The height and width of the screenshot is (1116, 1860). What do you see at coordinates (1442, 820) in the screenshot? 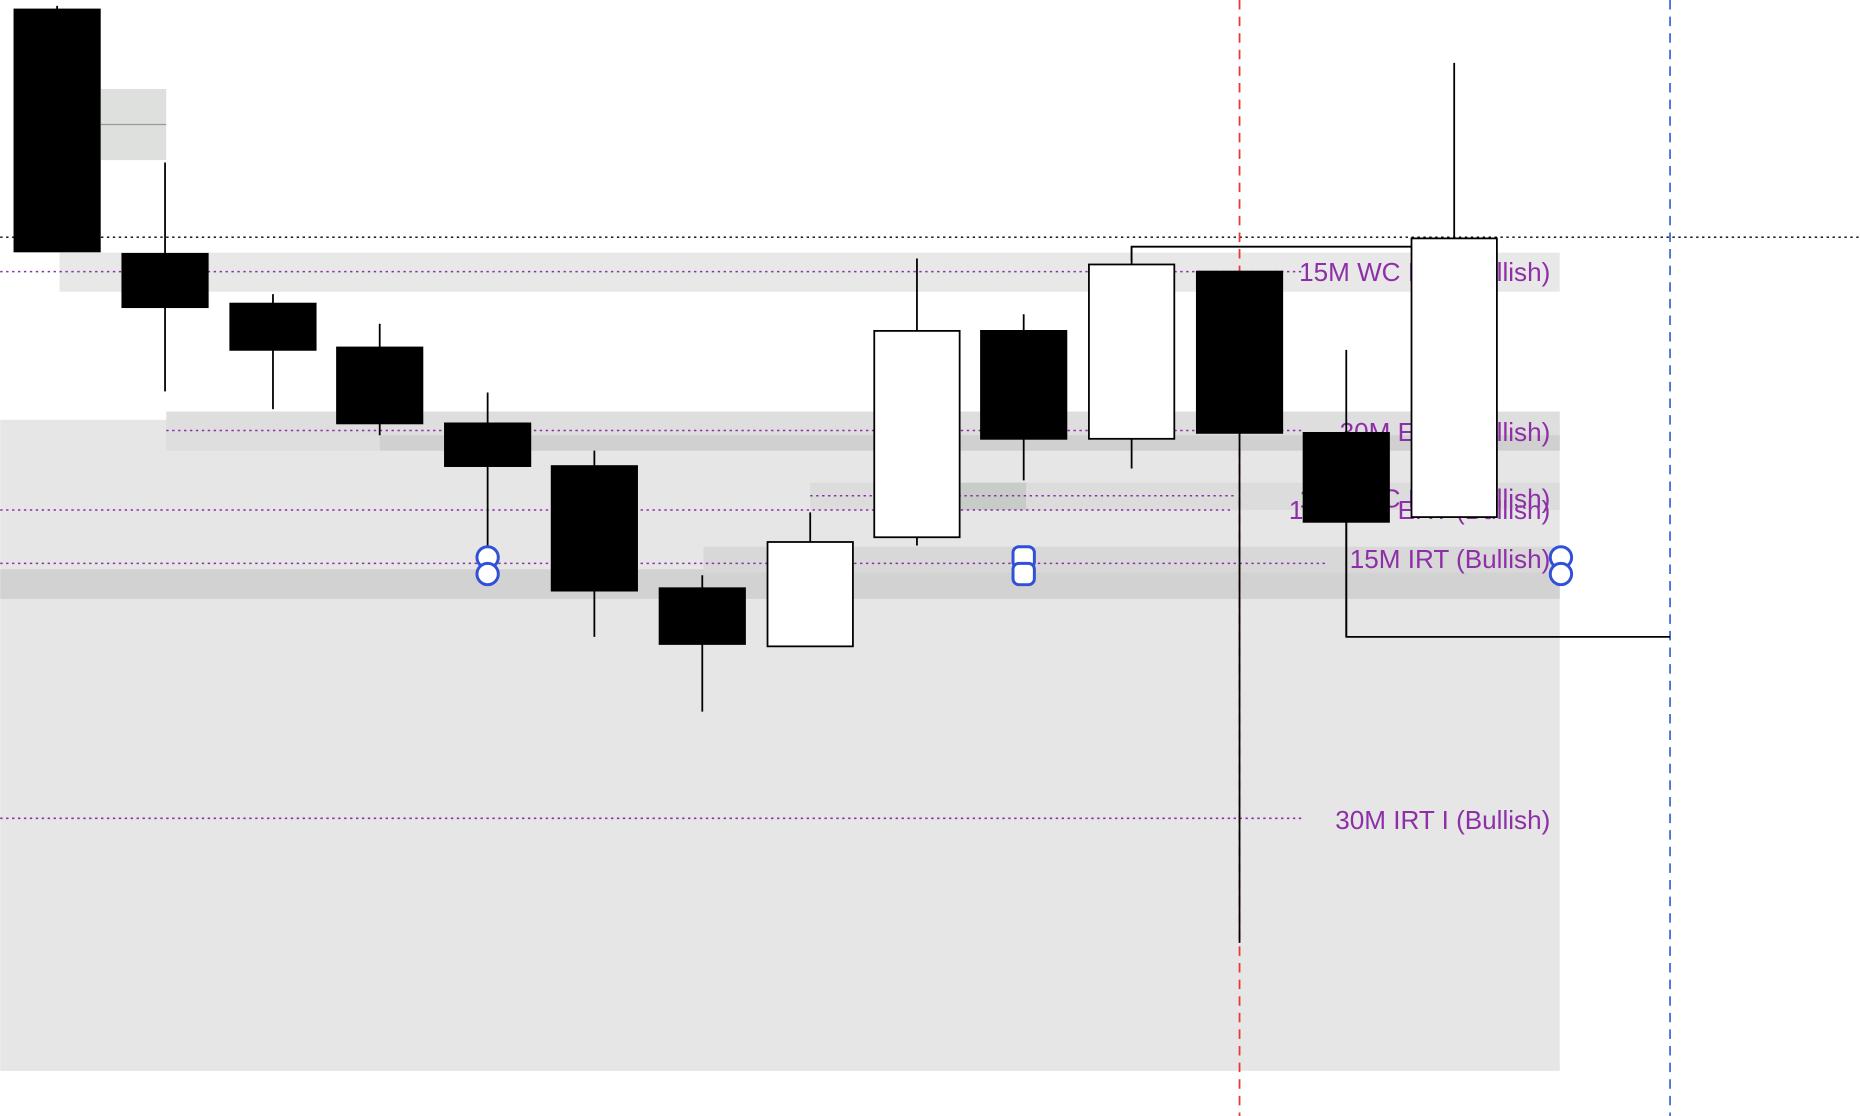
I see `zone-label: 30M IRT I (Bullish)` at bounding box center [1442, 820].